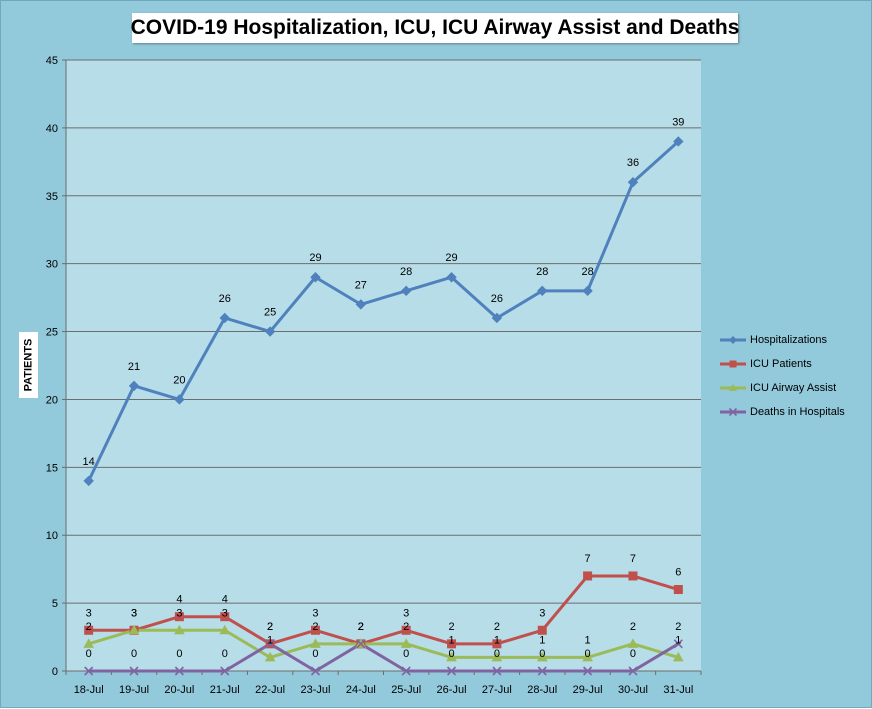 The height and width of the screenshot is (709, 872). I want to click on x-tick-label: 20-Jul, so click(179, 690).